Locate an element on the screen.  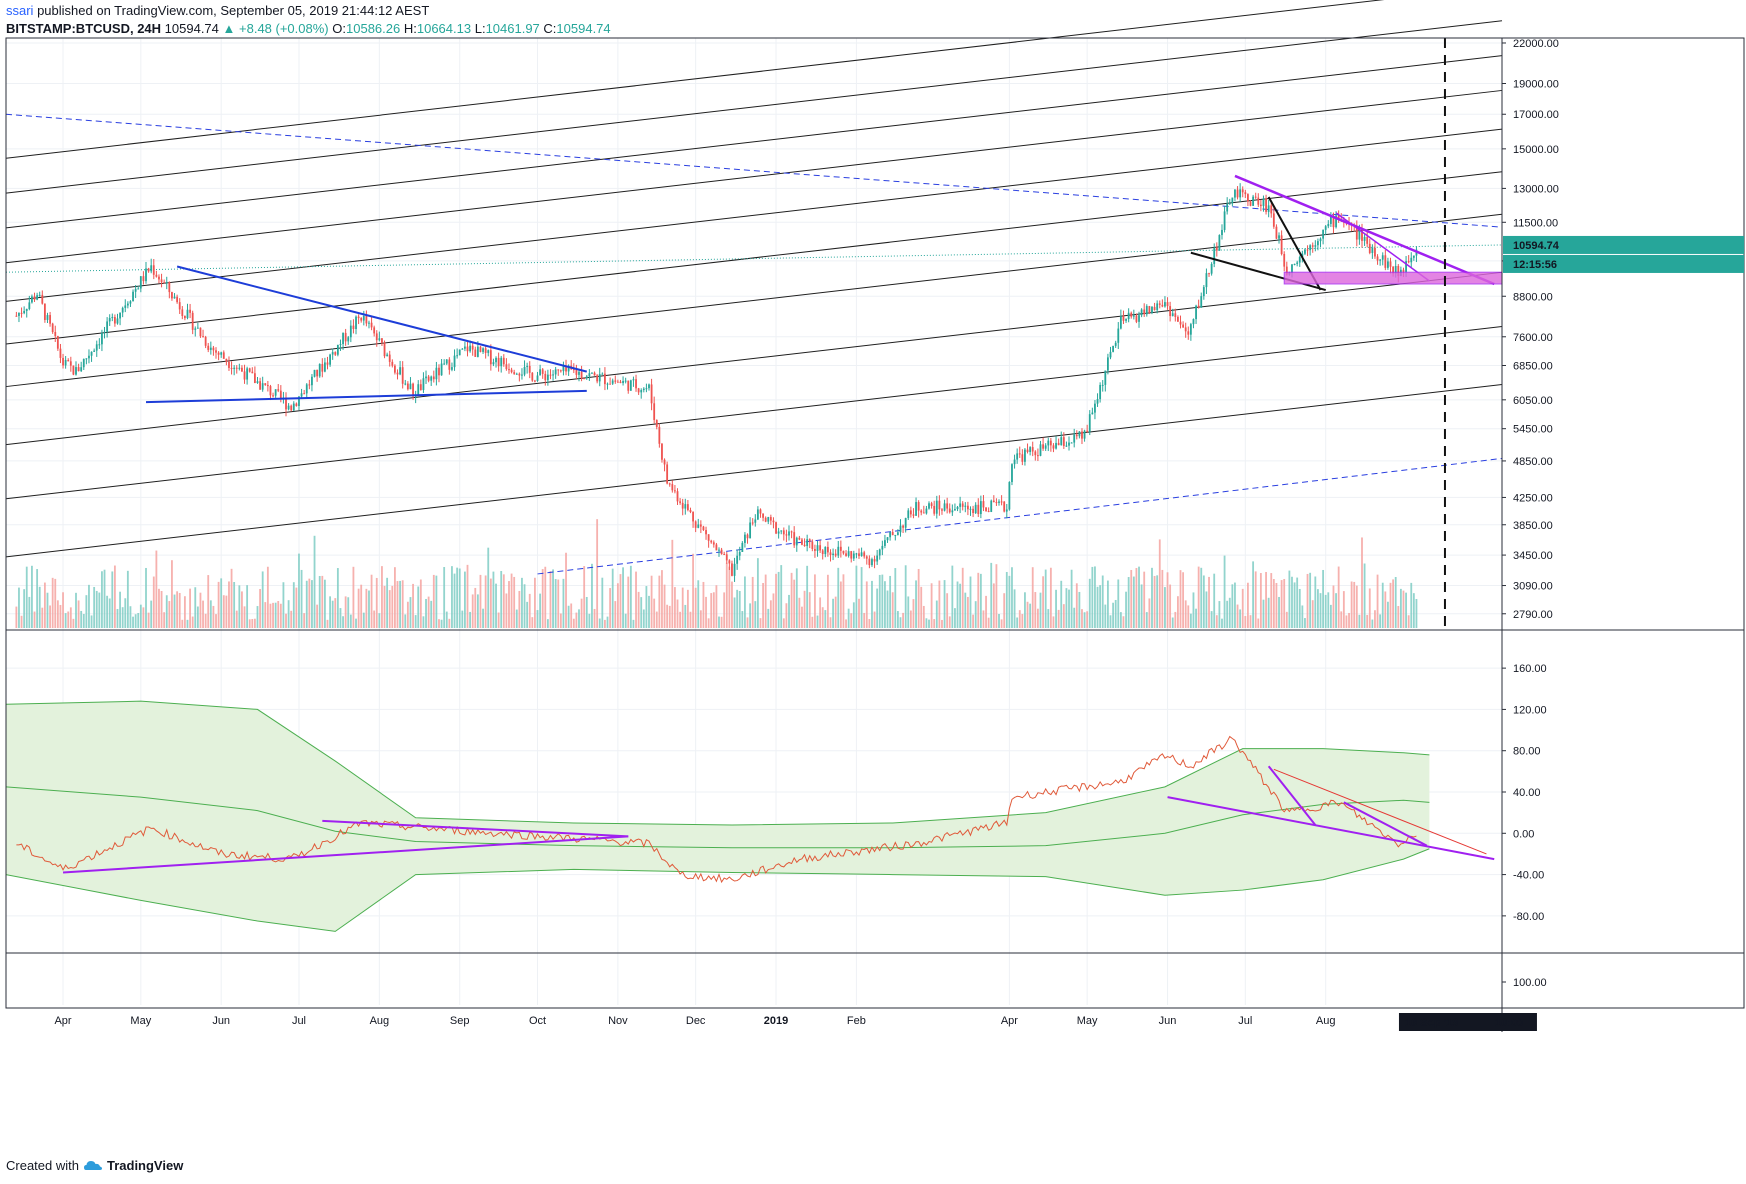
volume-axis: 100.00 is located at coordinates (1524, 983).